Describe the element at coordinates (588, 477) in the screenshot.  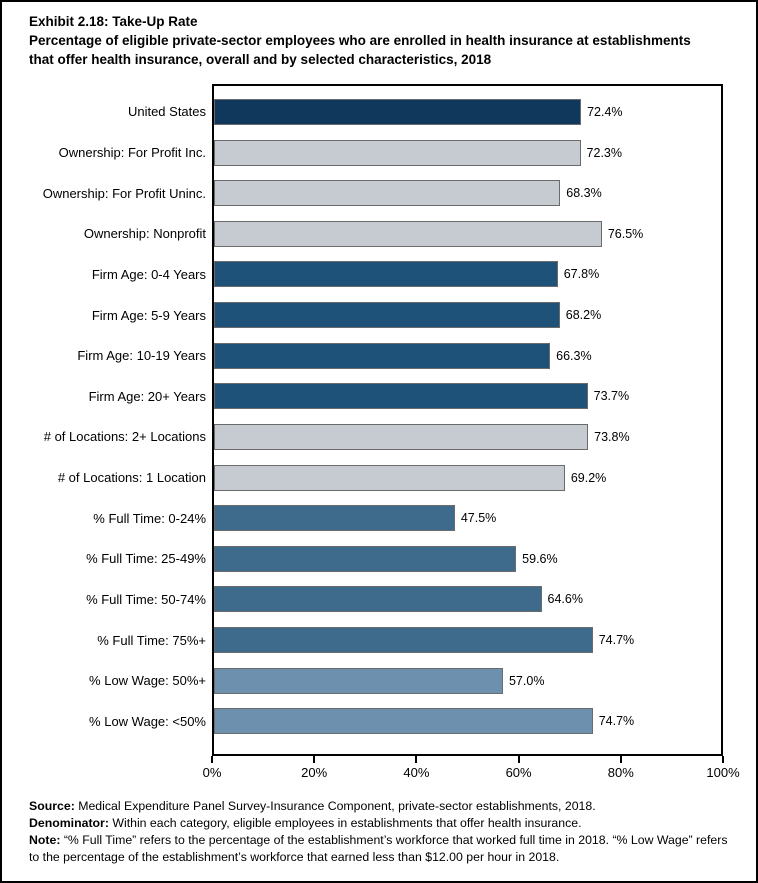
I see `bar-value-label: 69.2%` at that location.